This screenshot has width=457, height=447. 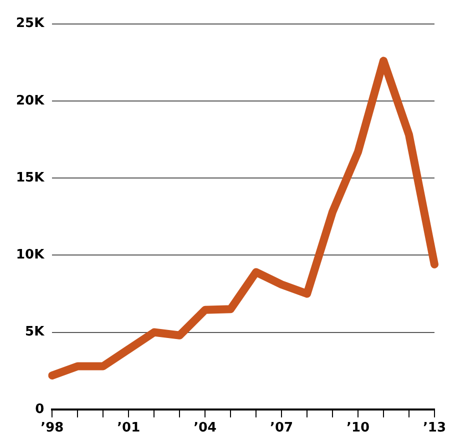 I want to click on x-tick-label: ’10, so click(x=358, y=428).